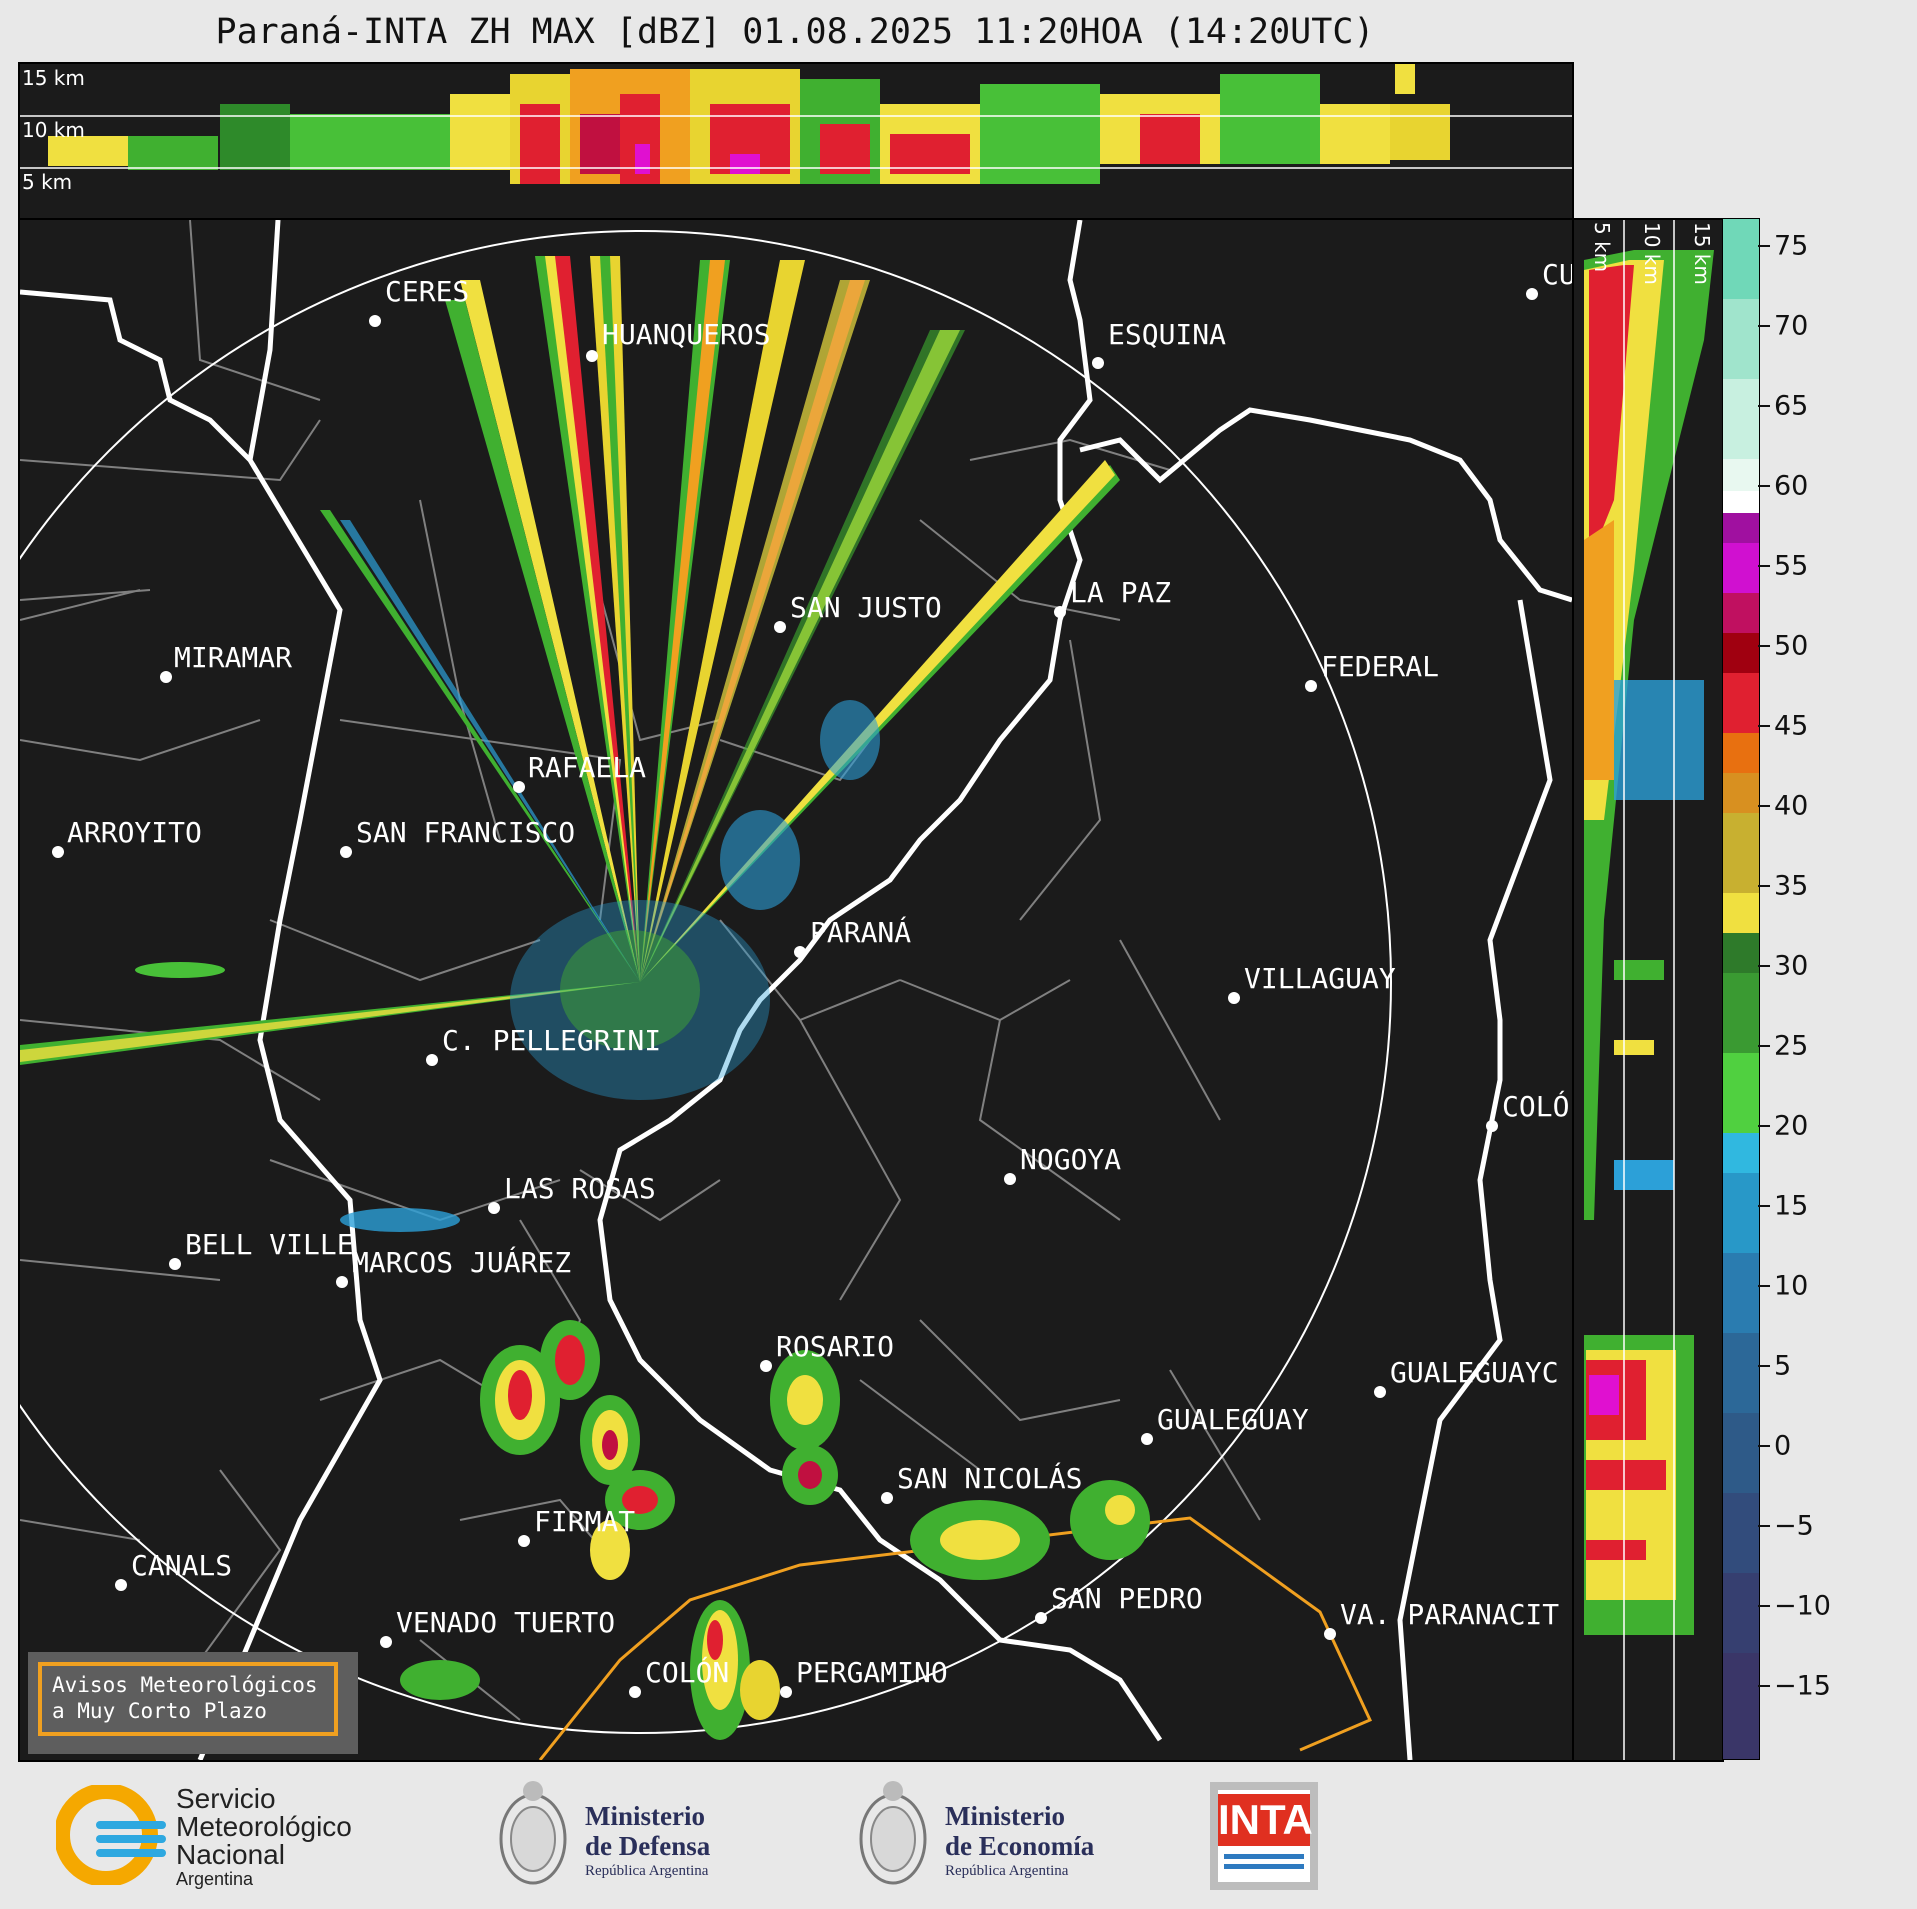 This screenshot has height=1909, width=1917. I want to click on right-alt-label-10: 10 km, so click(1652, 253).